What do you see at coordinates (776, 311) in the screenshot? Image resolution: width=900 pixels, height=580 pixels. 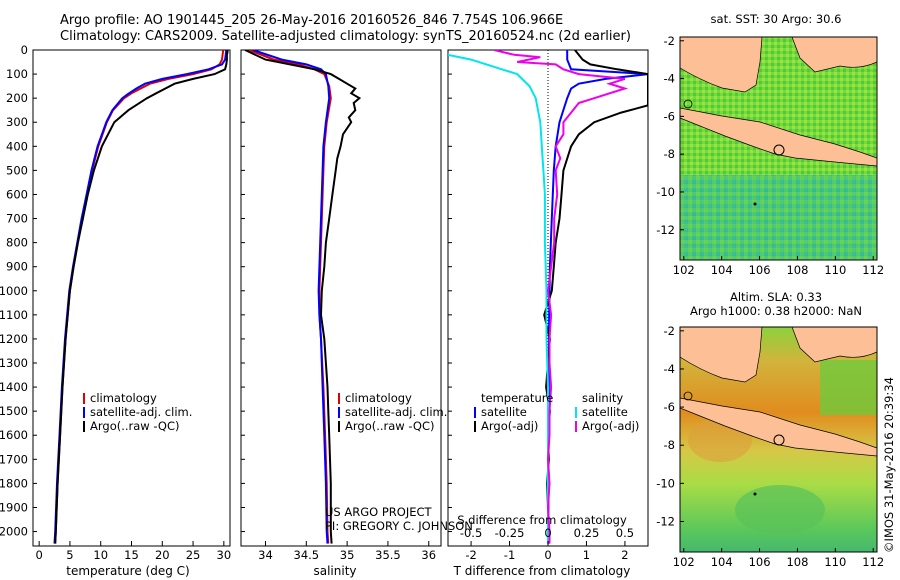 I see `sla-map-subtitle: Argo h1000: 0.38 h2000: NaN` at bounding box center [776, 311].